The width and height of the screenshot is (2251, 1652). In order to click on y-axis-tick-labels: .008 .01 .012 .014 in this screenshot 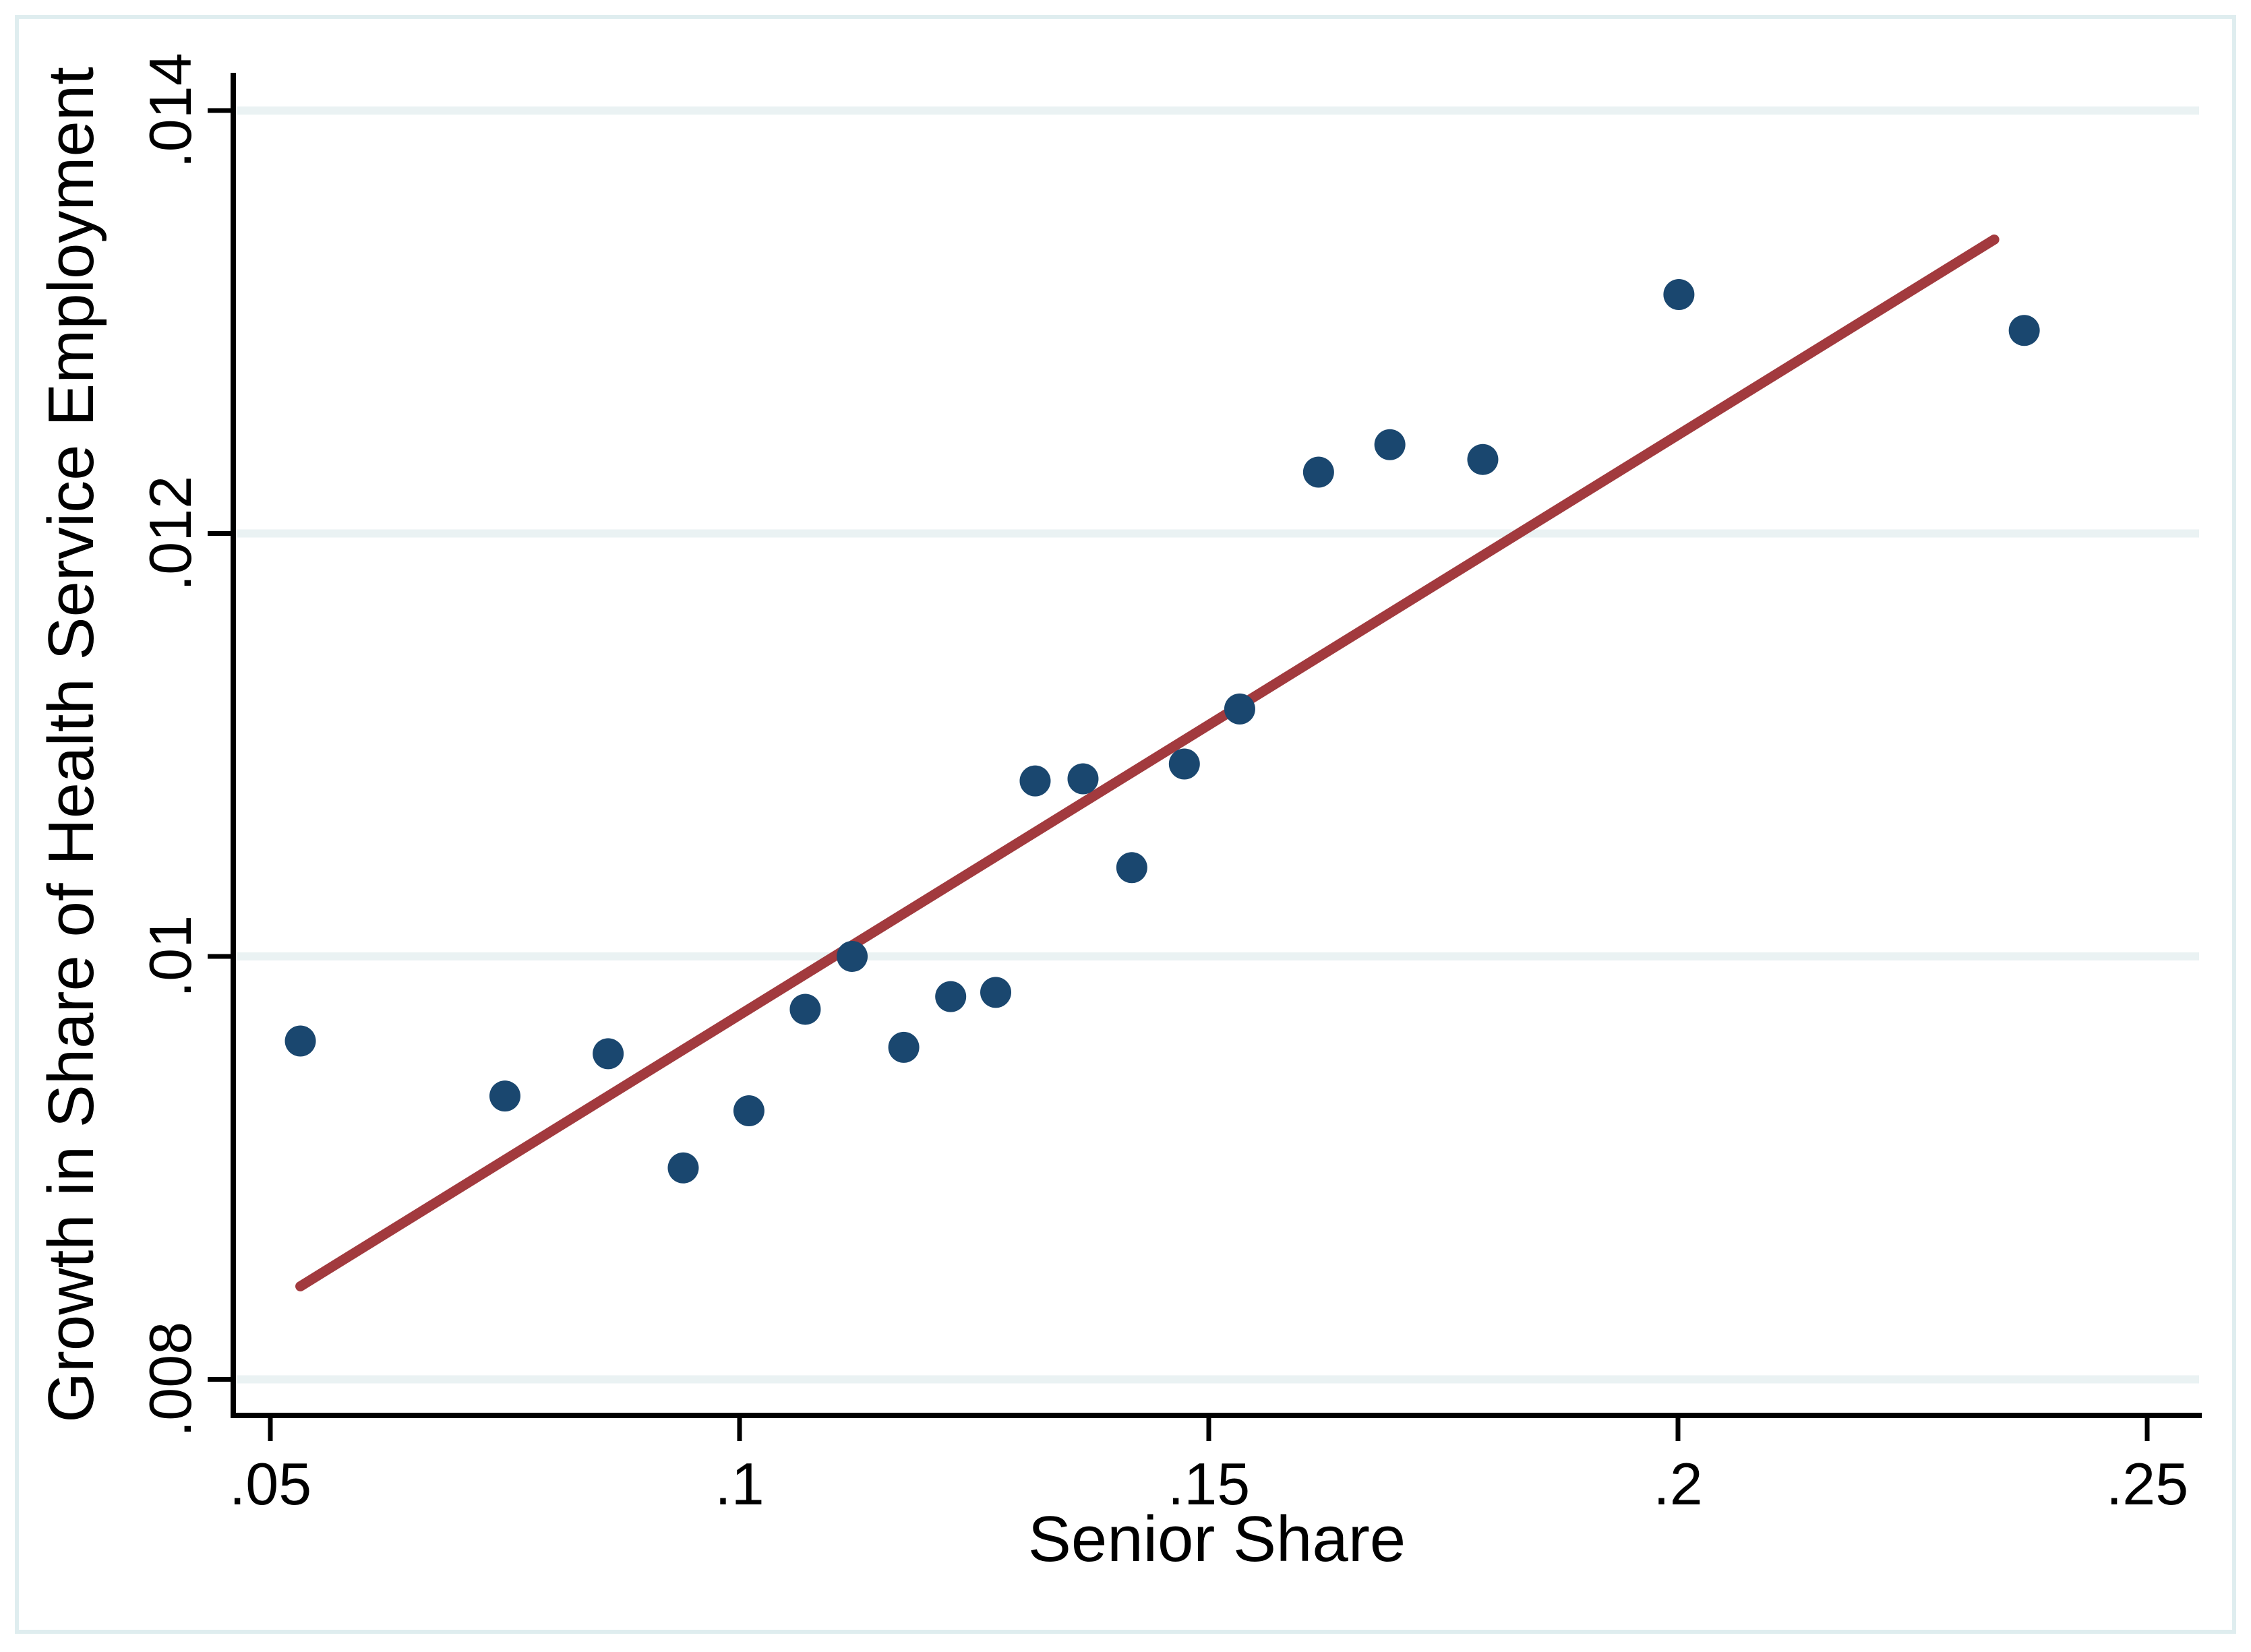, I will do `click(170, 745)`.